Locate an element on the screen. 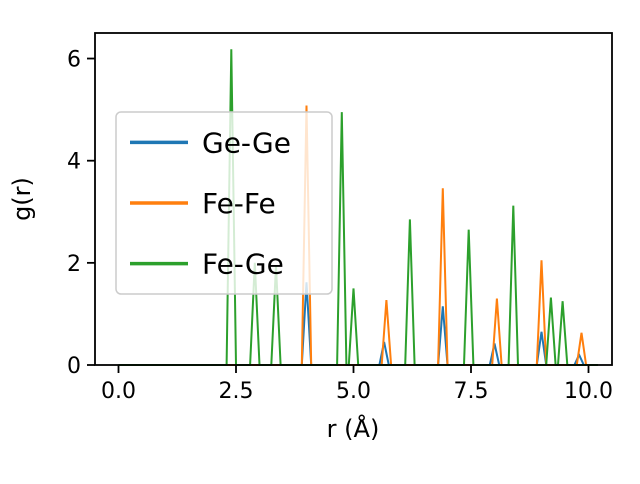 This screenshot has width=640, height=484. y-tick-label: 6 is located at coordinates (74, 60).